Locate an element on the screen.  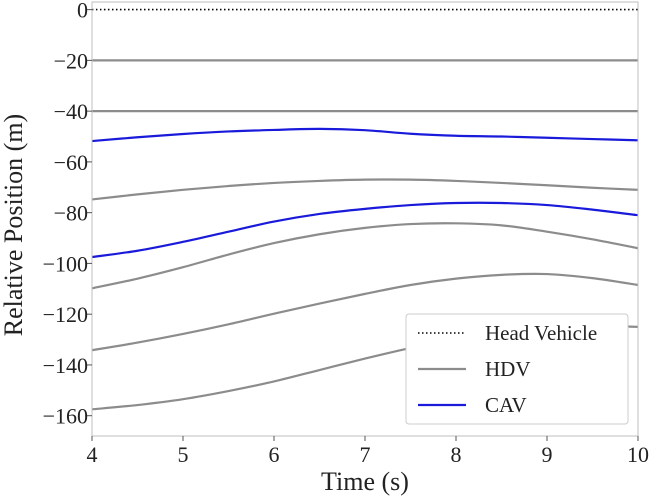
x-axis-label: Time (s) is located at coordinates (365, 481).